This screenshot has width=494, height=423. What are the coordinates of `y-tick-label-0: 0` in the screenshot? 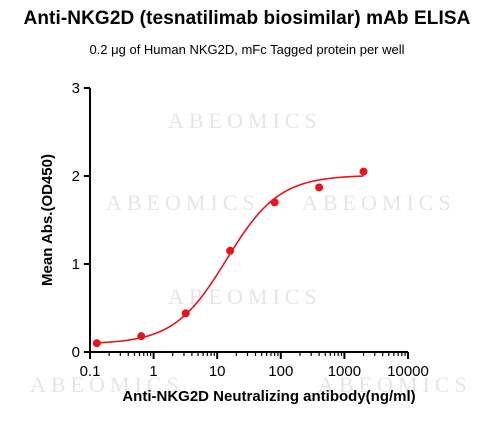 It's located at (76, 352).